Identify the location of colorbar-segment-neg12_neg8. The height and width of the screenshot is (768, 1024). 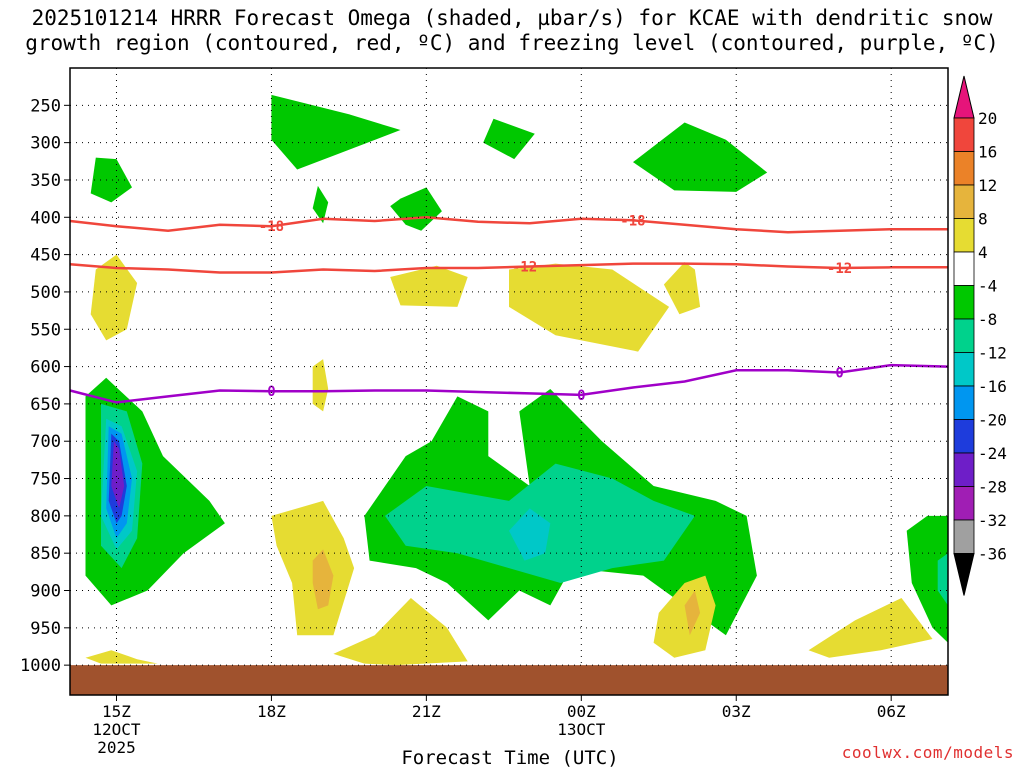
(964, 335).